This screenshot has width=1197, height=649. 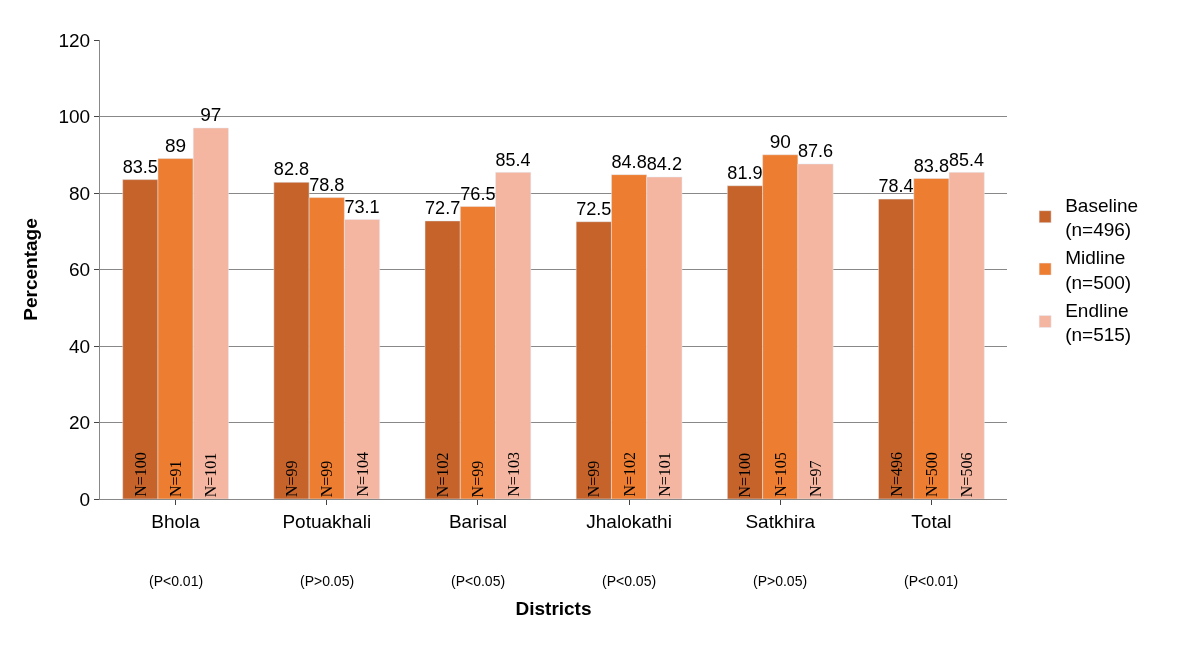 I want to click on data-label: 72.7, so click(x=443, y=208).